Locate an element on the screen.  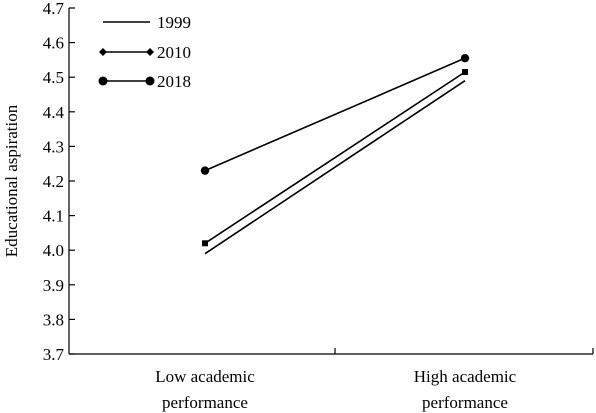
y-ticks: 3.7 3.8 3.9 4.0 4.1 4.2 4.3 4.4 4.5 4.6 4.7 is located at coordinates (59, 182).